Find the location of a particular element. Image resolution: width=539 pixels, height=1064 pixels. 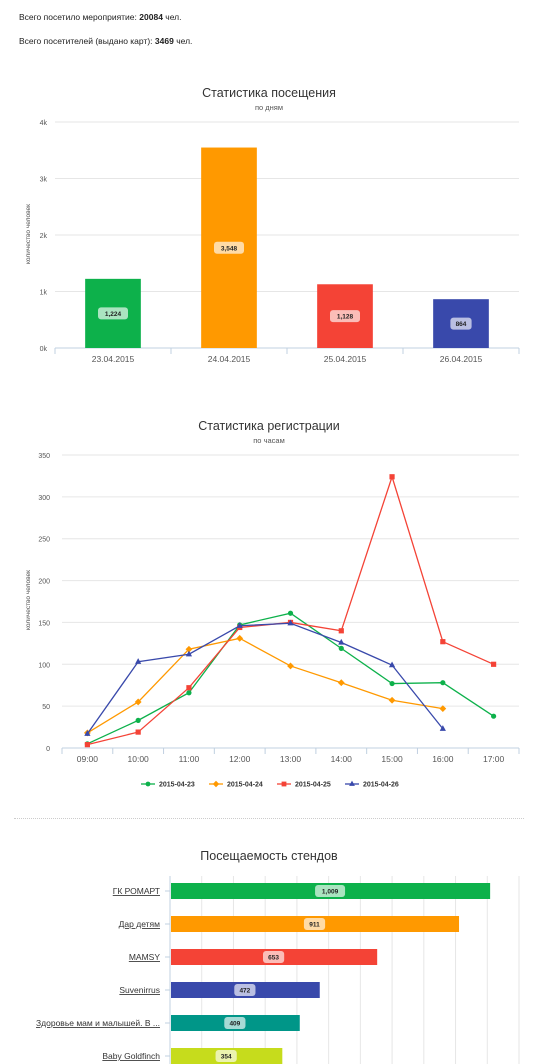

y-tick-label: 1k is located at coordinates (44, 293).